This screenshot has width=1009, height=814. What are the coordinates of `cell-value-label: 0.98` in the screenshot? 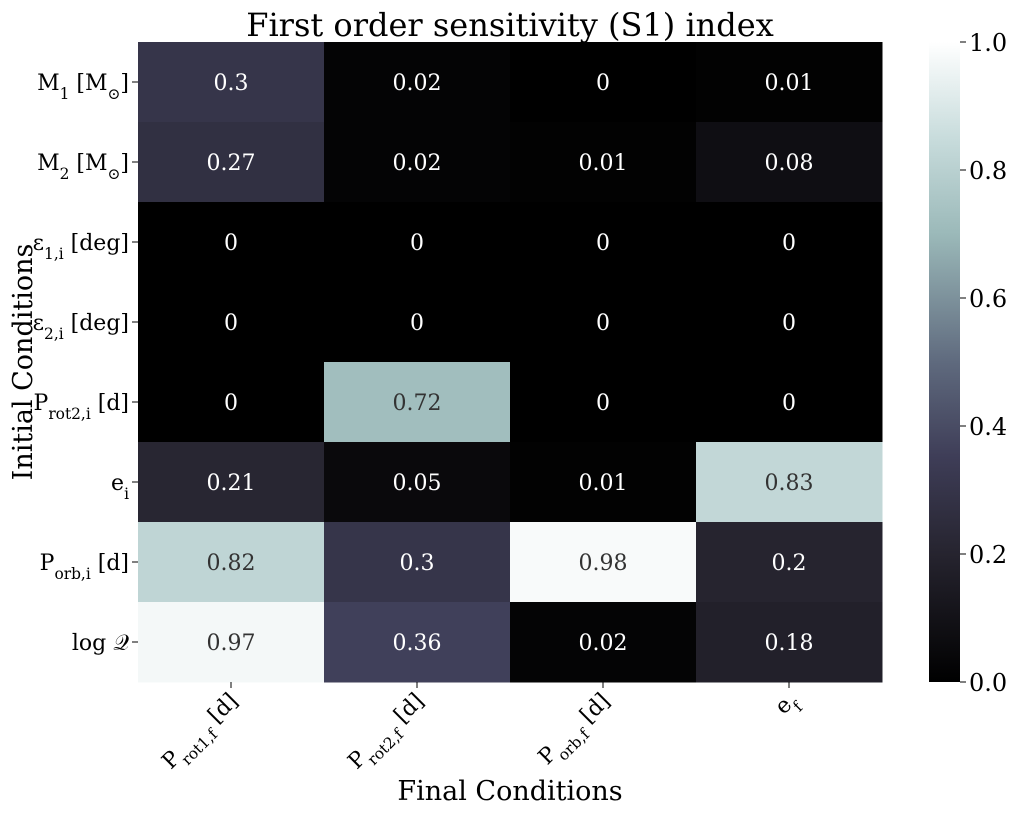 It's located at (603, 563).